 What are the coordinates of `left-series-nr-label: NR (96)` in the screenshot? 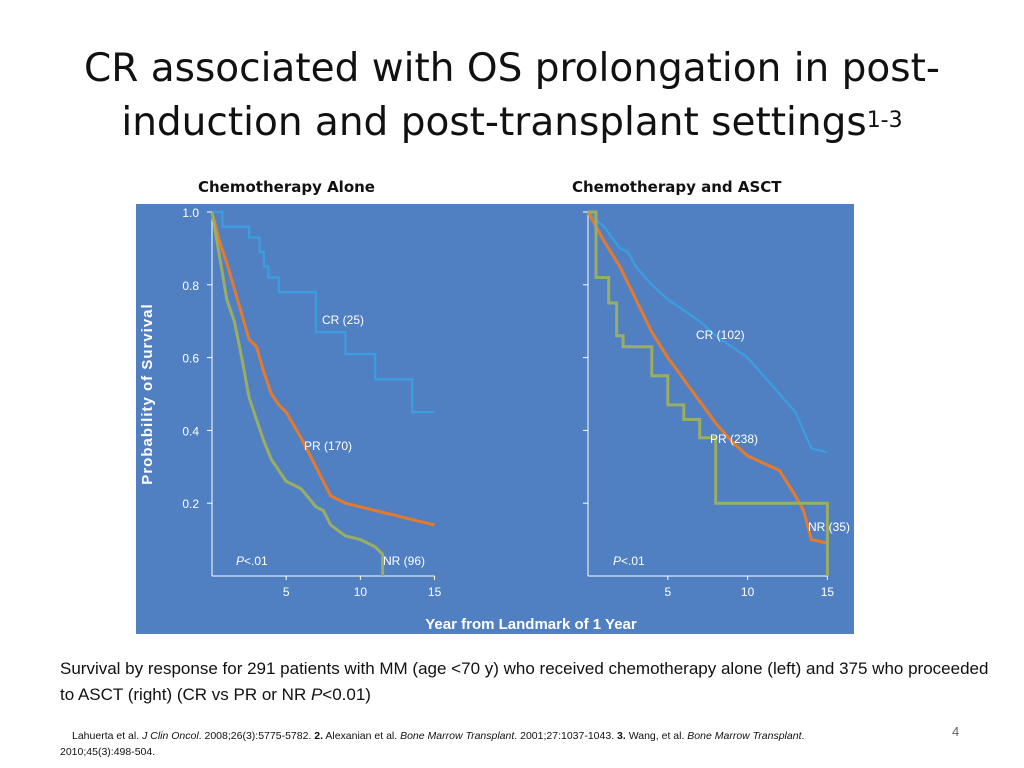 It's located at (404, 561).